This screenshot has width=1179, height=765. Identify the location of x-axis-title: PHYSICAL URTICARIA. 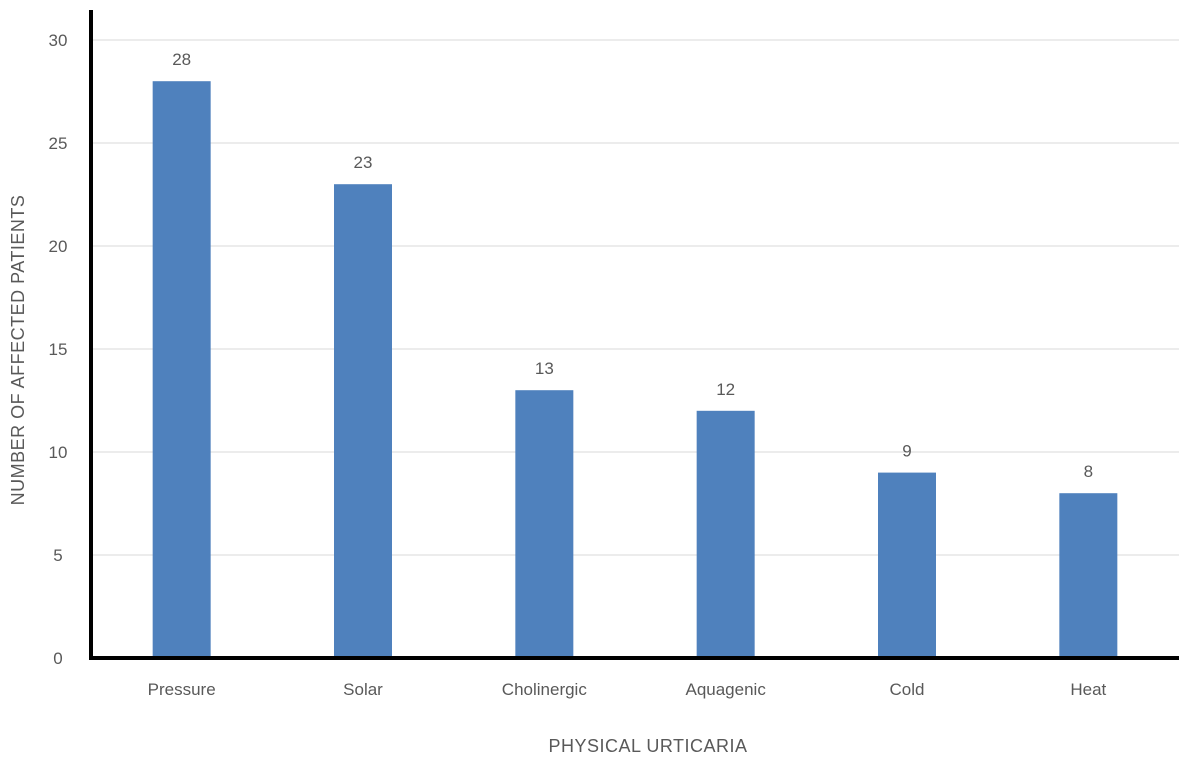
(647, 746).